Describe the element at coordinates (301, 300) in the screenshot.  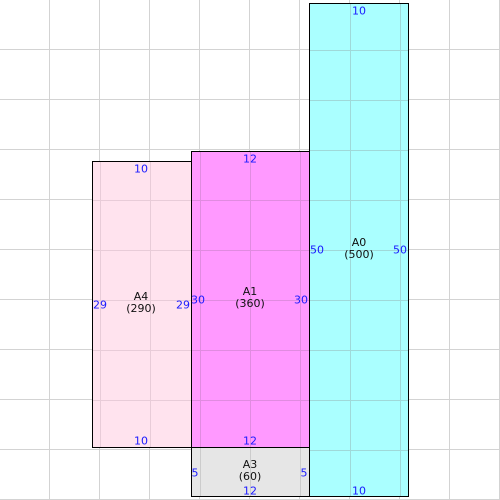
I see `room-a1-right-dimension: 30` at that location.